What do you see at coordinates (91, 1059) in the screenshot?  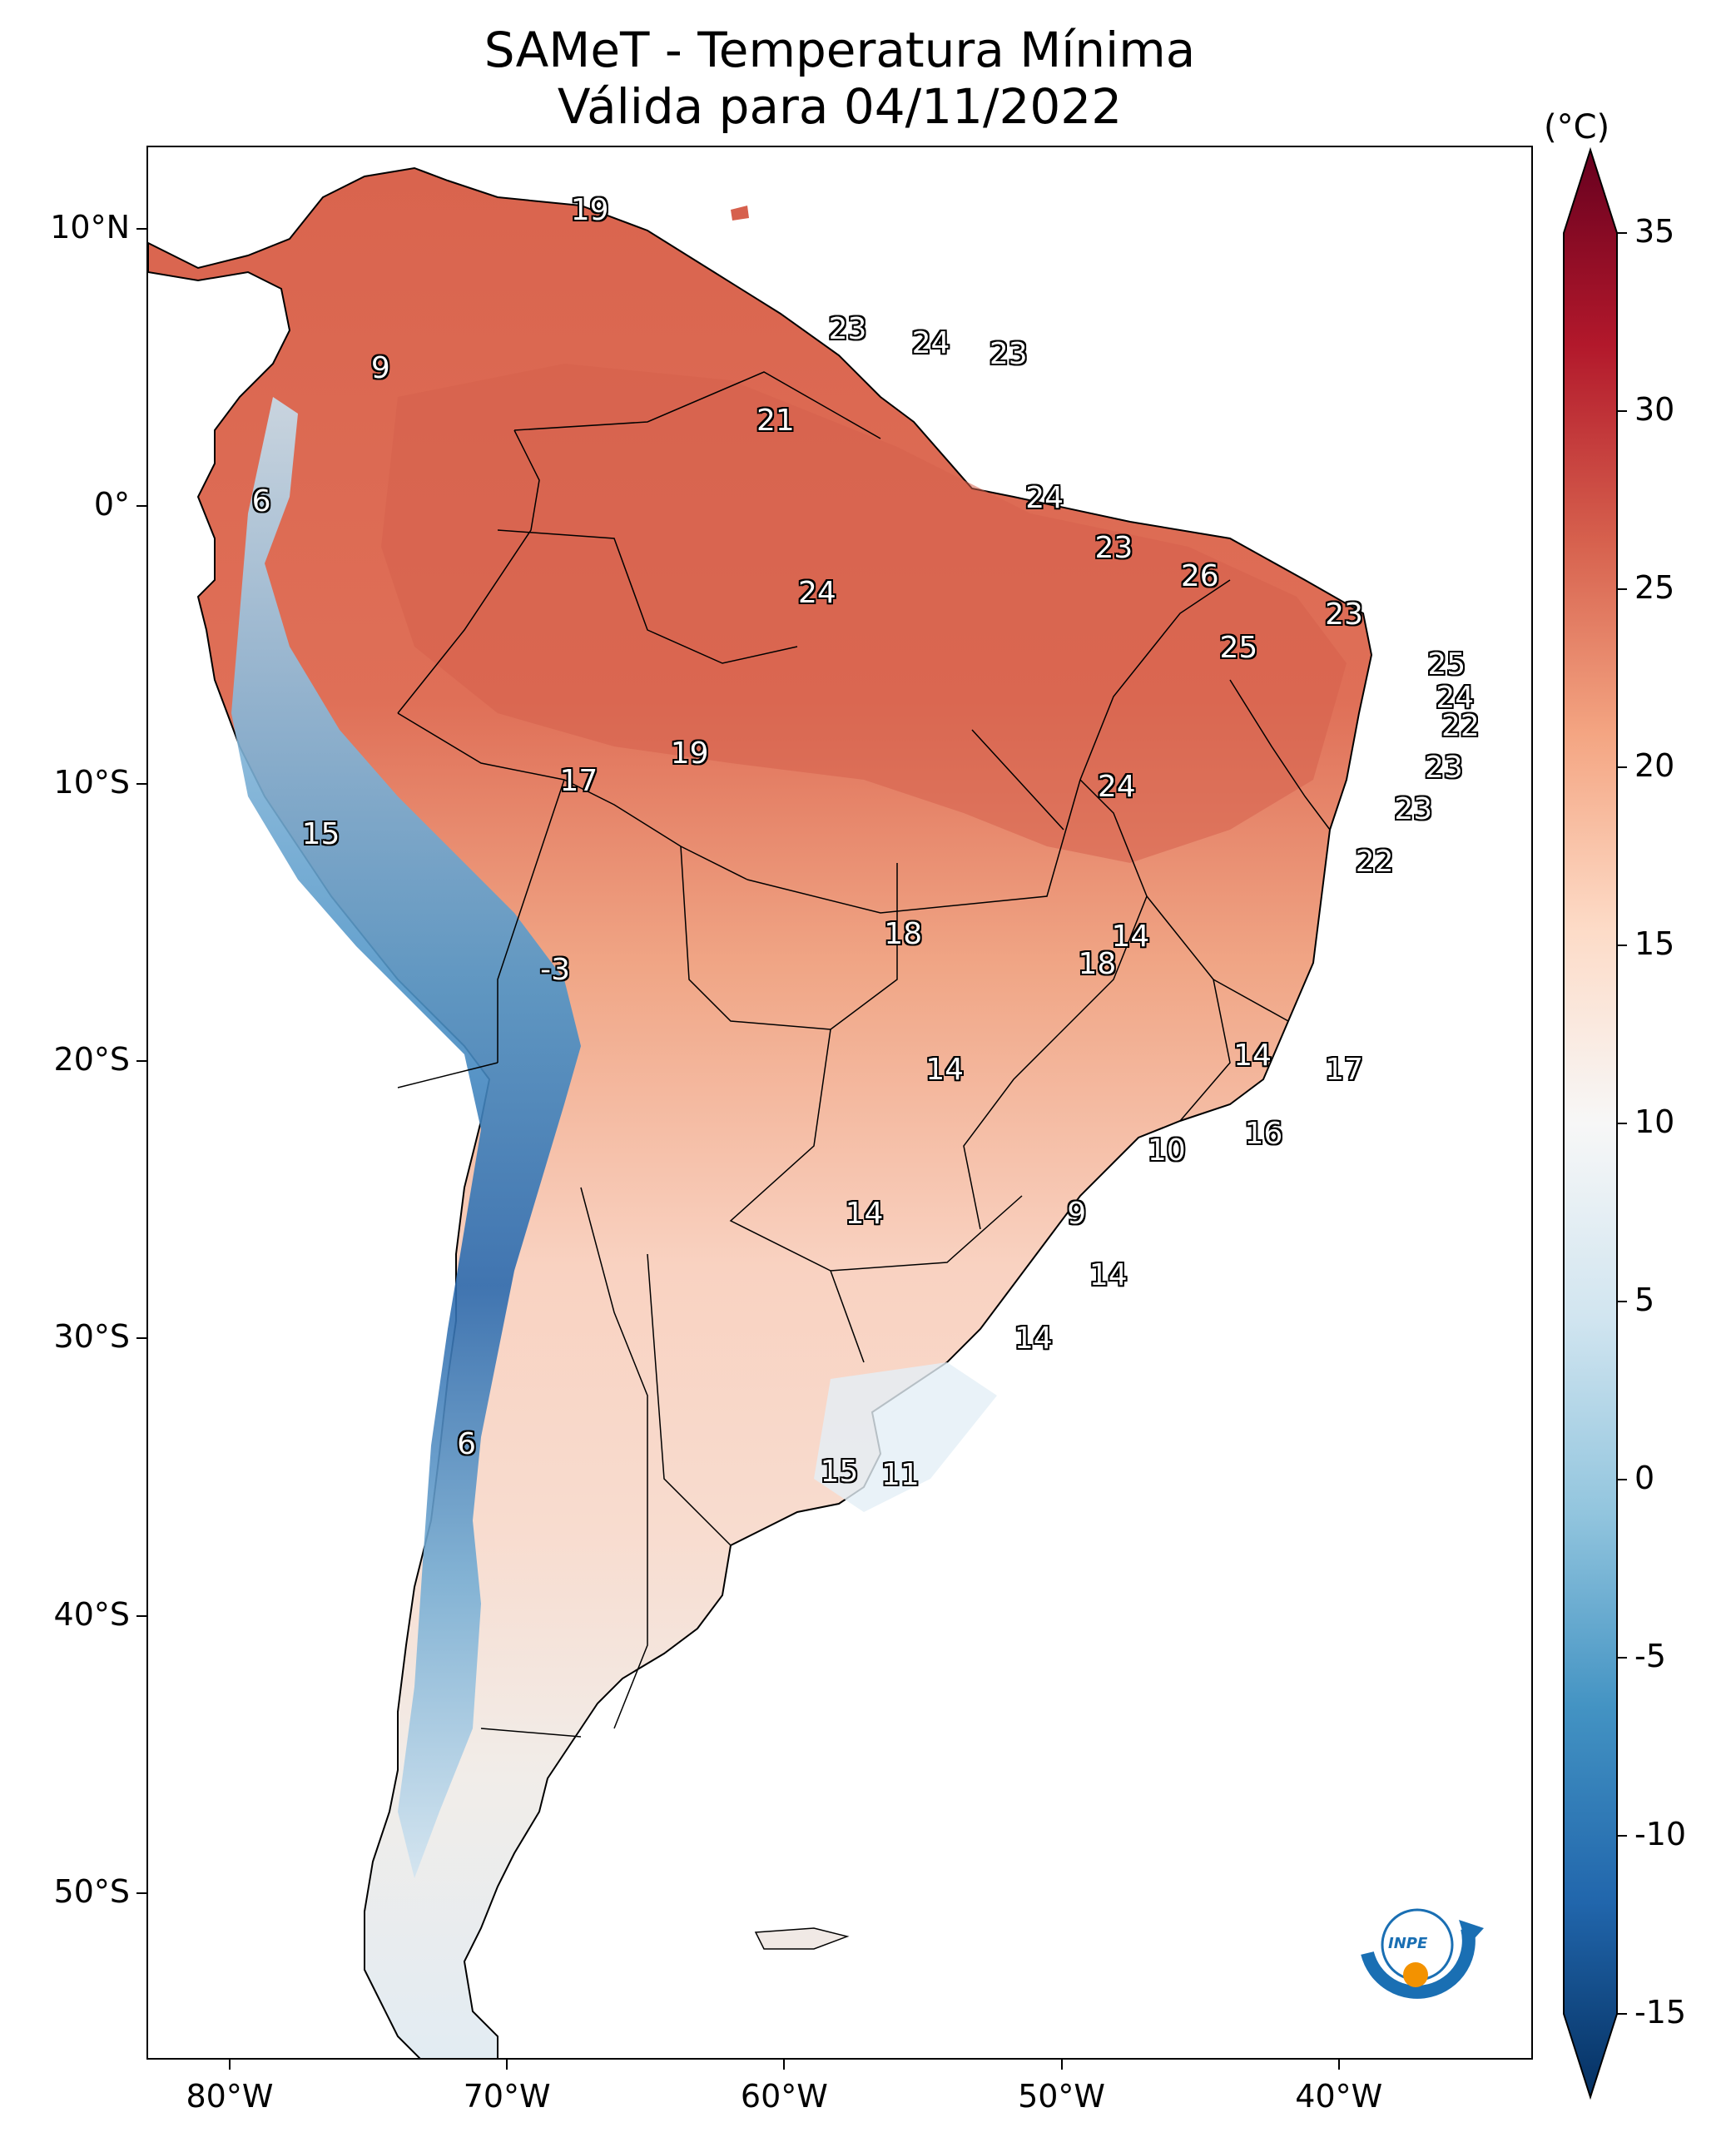 I see `lat-tick-label: 20°S` at bounding box center [91, 1059].